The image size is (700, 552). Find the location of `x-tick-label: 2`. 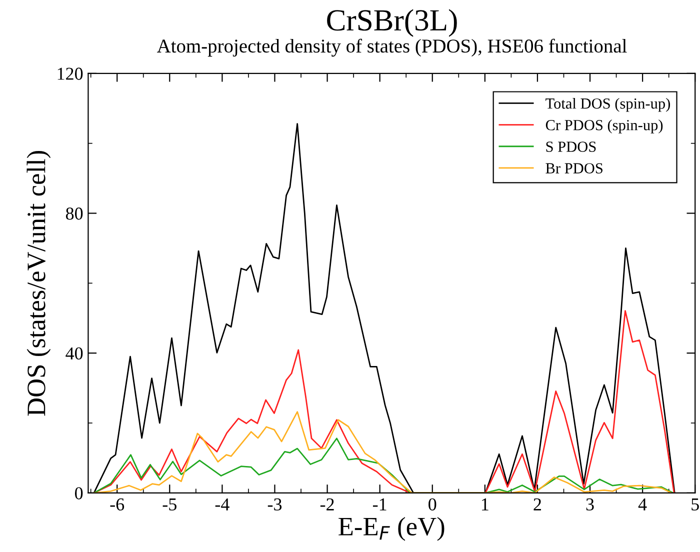

x-tick-label: 2 is located at coordinates (537, 504).